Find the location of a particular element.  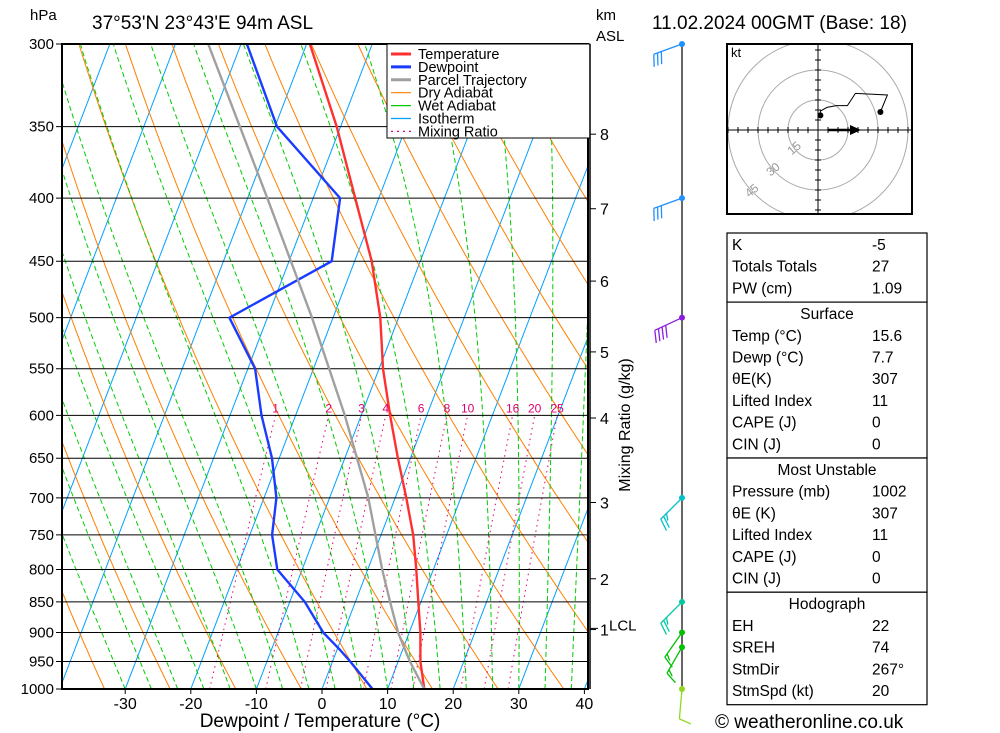

index-label: Lifted Index is located at coordinates (772, 535).